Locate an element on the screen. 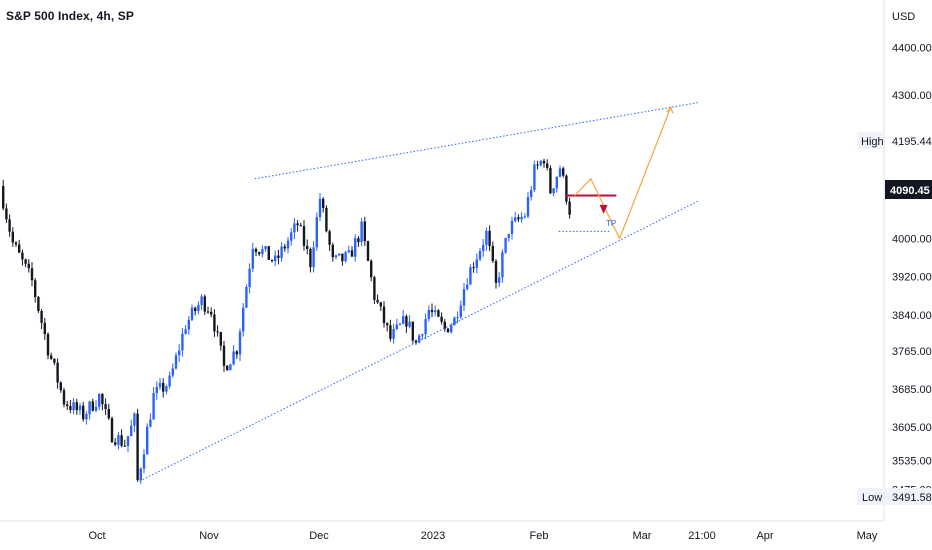 The image size is (932, 550). trendline-upper is located at coordinates (477, 140).